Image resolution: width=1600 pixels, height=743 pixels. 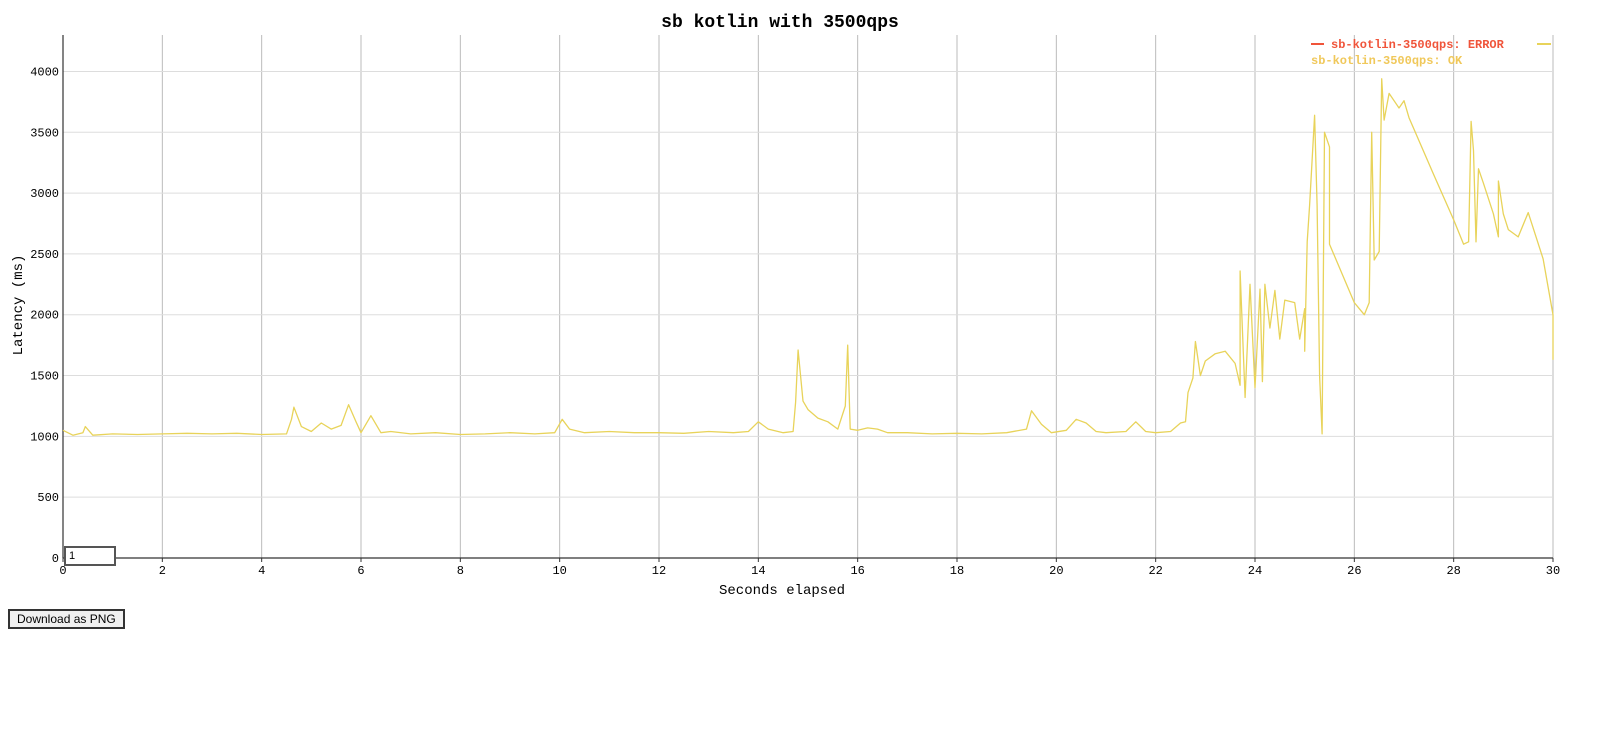 What do you see at coordinates (1056, 571) in the screenshot?
I see `x-tick-label: 20` at bounding box center [1056, 571].